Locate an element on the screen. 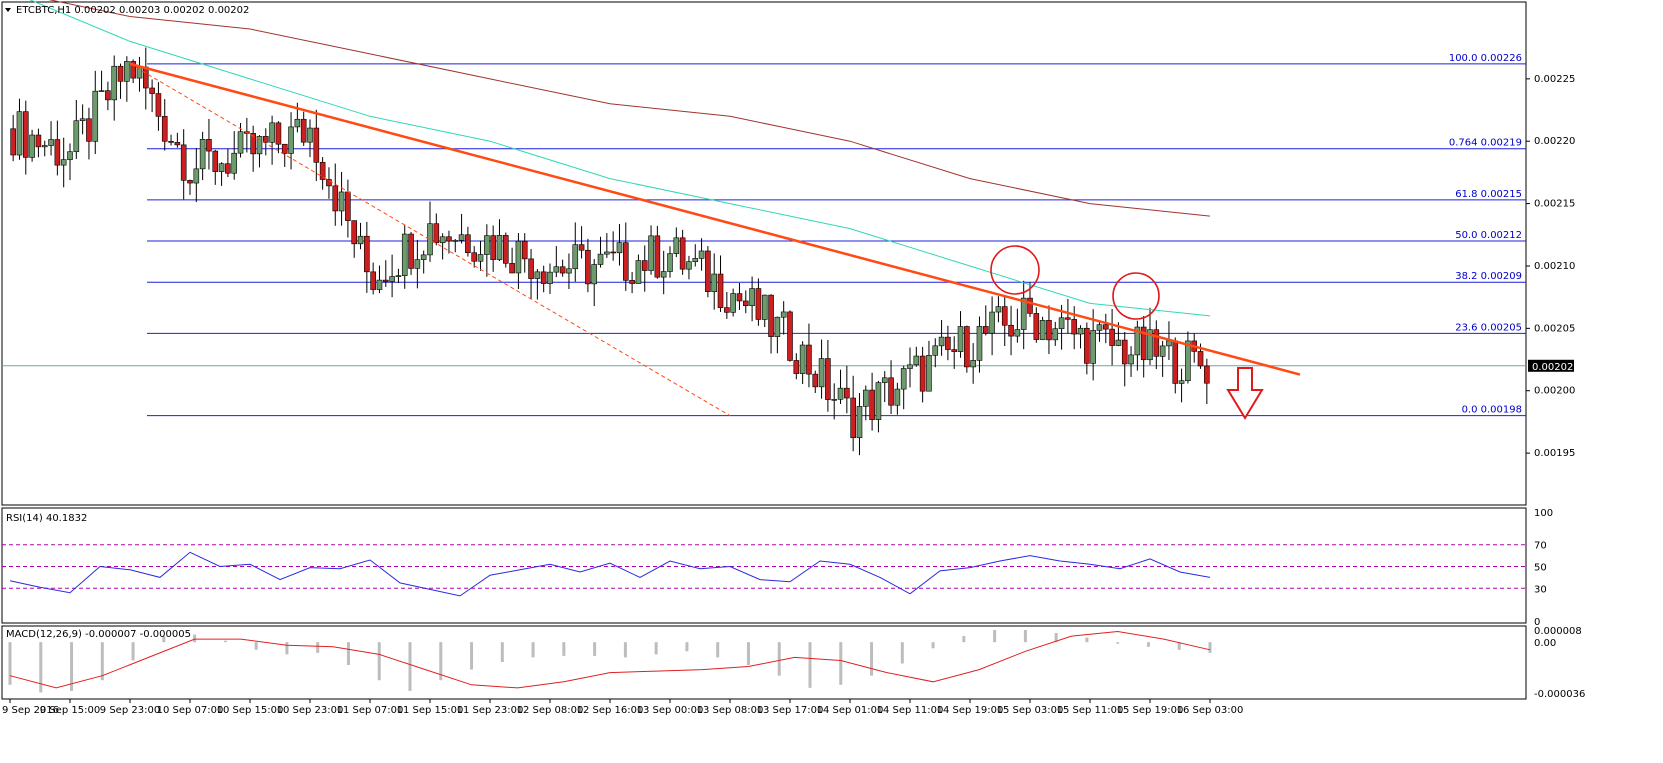  rsi-axis-label: 50 is located at coordinates (1540, 568).